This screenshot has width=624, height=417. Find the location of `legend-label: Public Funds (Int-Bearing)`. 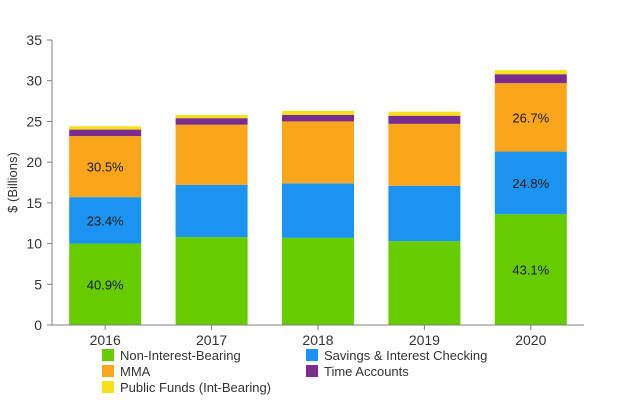

legend-label: Public Funds (Int-Bearing) is located at coordinates (195, 387).